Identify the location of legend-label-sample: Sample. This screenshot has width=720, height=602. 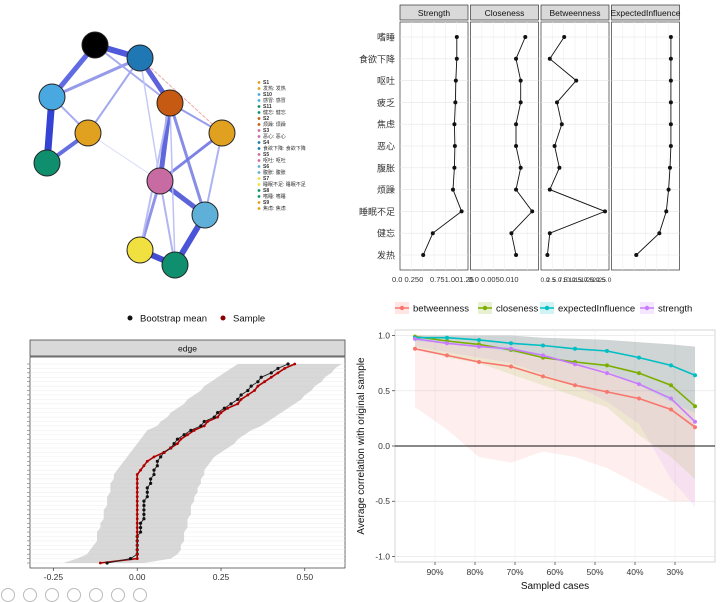
(249, 319).